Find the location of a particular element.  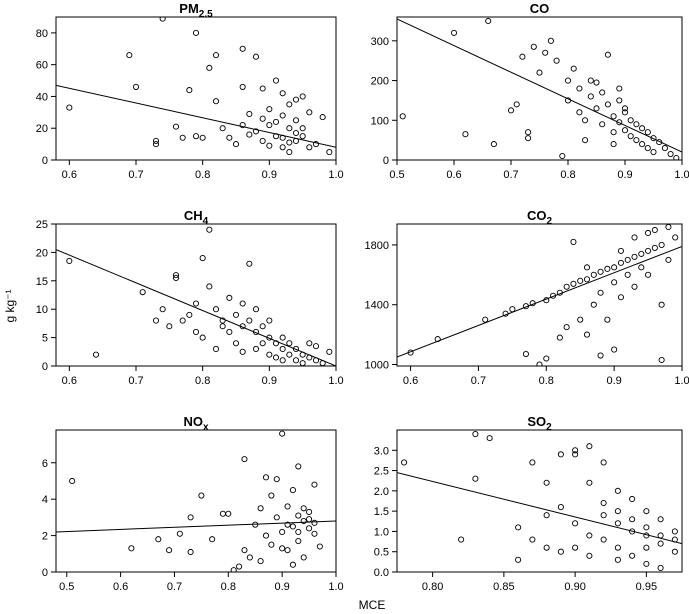

panel-title-main: CO is located at coordinates (537, 215).